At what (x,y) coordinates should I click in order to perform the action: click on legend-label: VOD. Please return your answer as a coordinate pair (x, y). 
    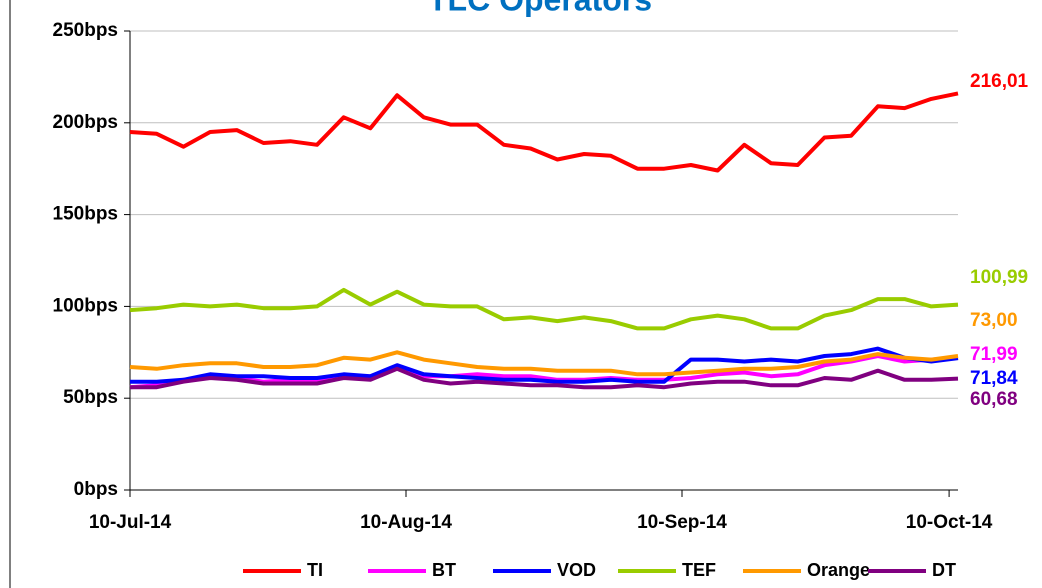
    Looking at the image, I should click on (576, 570).